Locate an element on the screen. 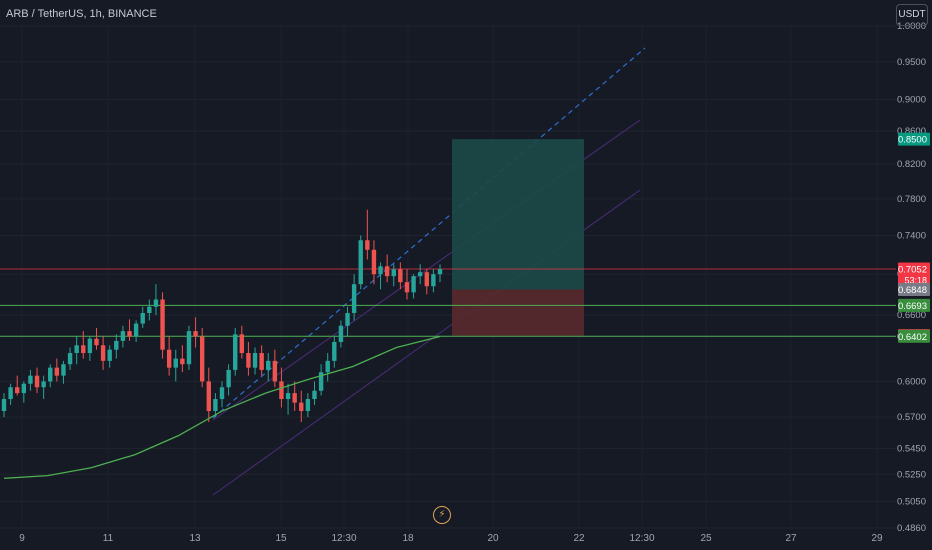 The width and height of the screenshot is (932, 550). price-tag-value: 0.6848 is located at coordinates (912, 290).